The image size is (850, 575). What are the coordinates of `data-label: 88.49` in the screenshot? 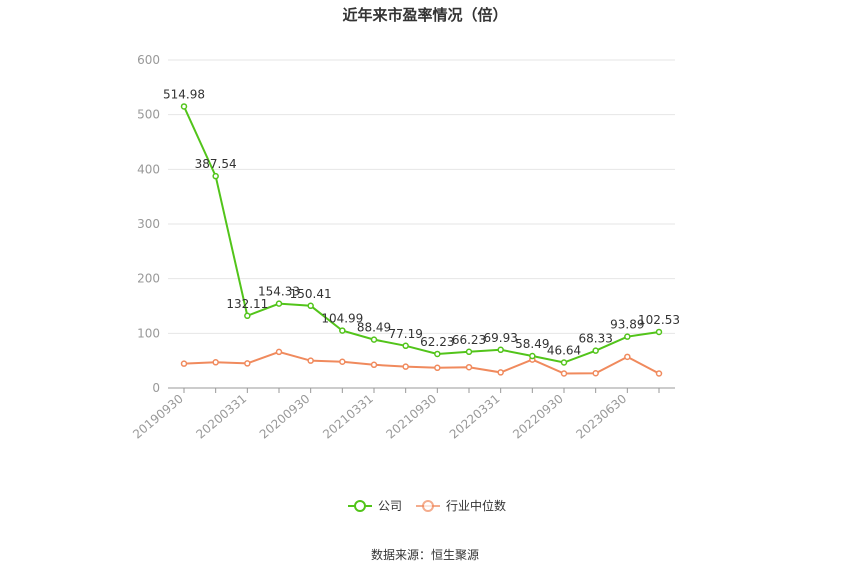 It's located at (374, 328).